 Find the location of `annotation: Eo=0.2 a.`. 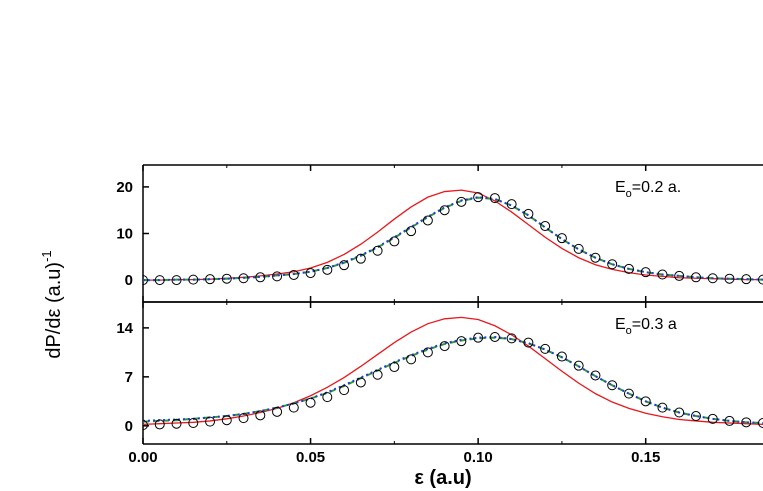

annotation: Eo=0.2 a. is located at coordinates (648, 189).